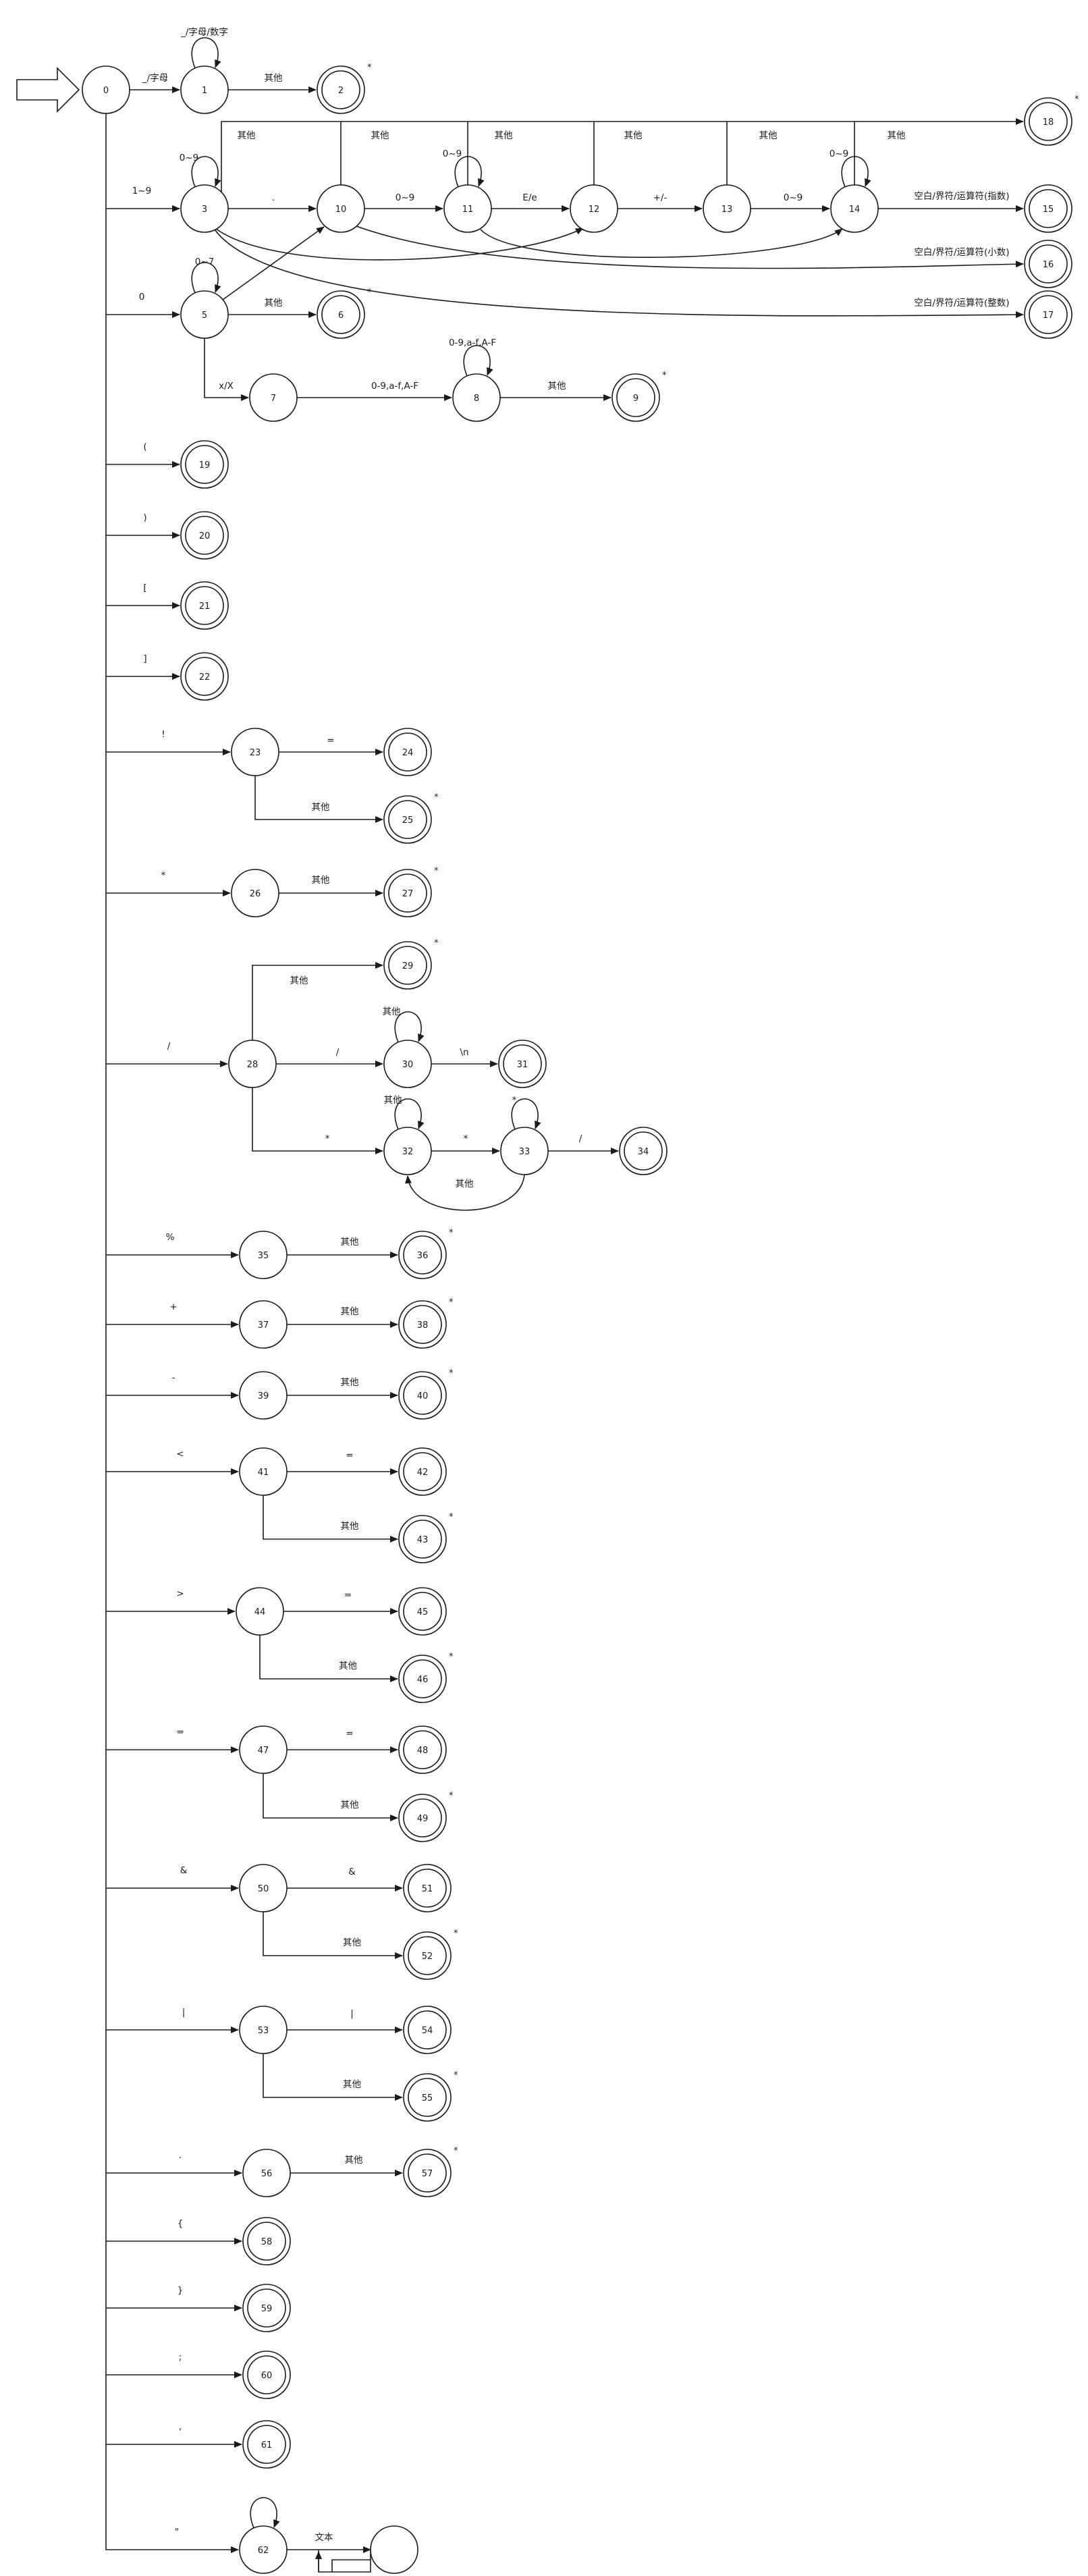 This screenshot has height=2576, width=1088. Describe the element at coordinates (181, 2290) in the screenshot. I see `edge-label: }` at that location.